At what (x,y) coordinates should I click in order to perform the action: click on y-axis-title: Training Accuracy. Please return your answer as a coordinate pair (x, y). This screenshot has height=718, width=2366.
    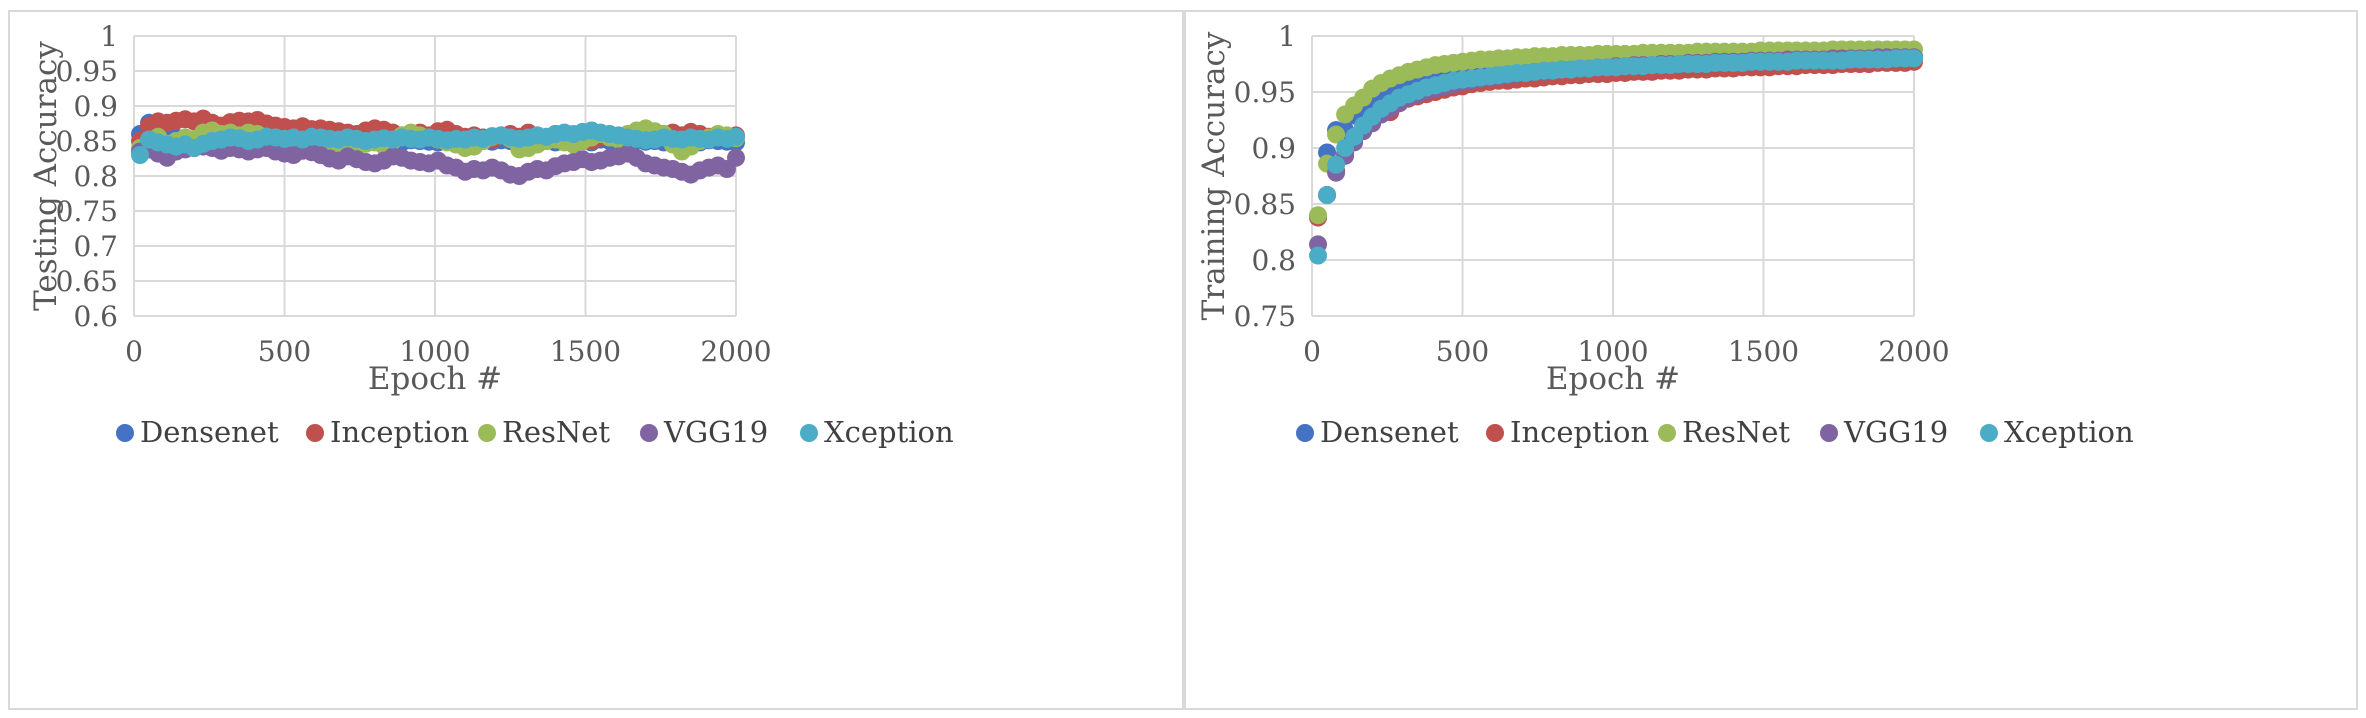
    Looking at the image, I should click on (1214, 175).